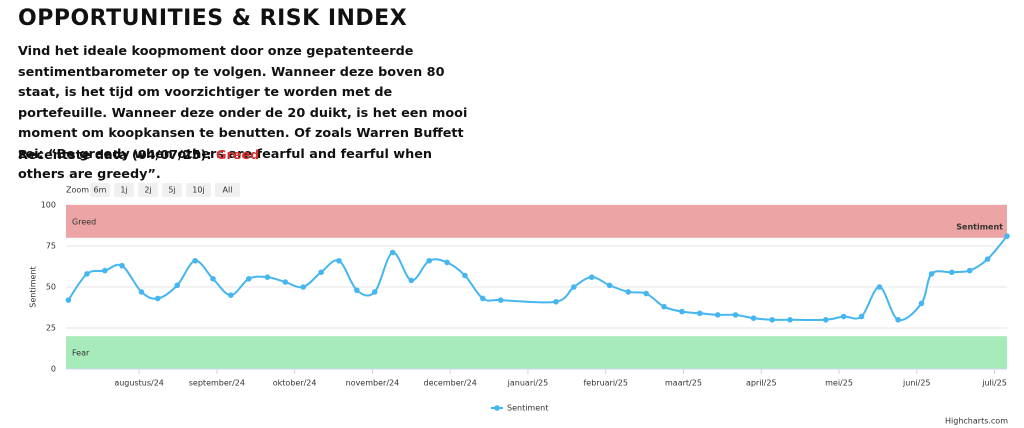  What do you see at coordinates (605, 383) in the screenshot?
I see `x-tick-label: februari/25` at bounding box center [605, 383].